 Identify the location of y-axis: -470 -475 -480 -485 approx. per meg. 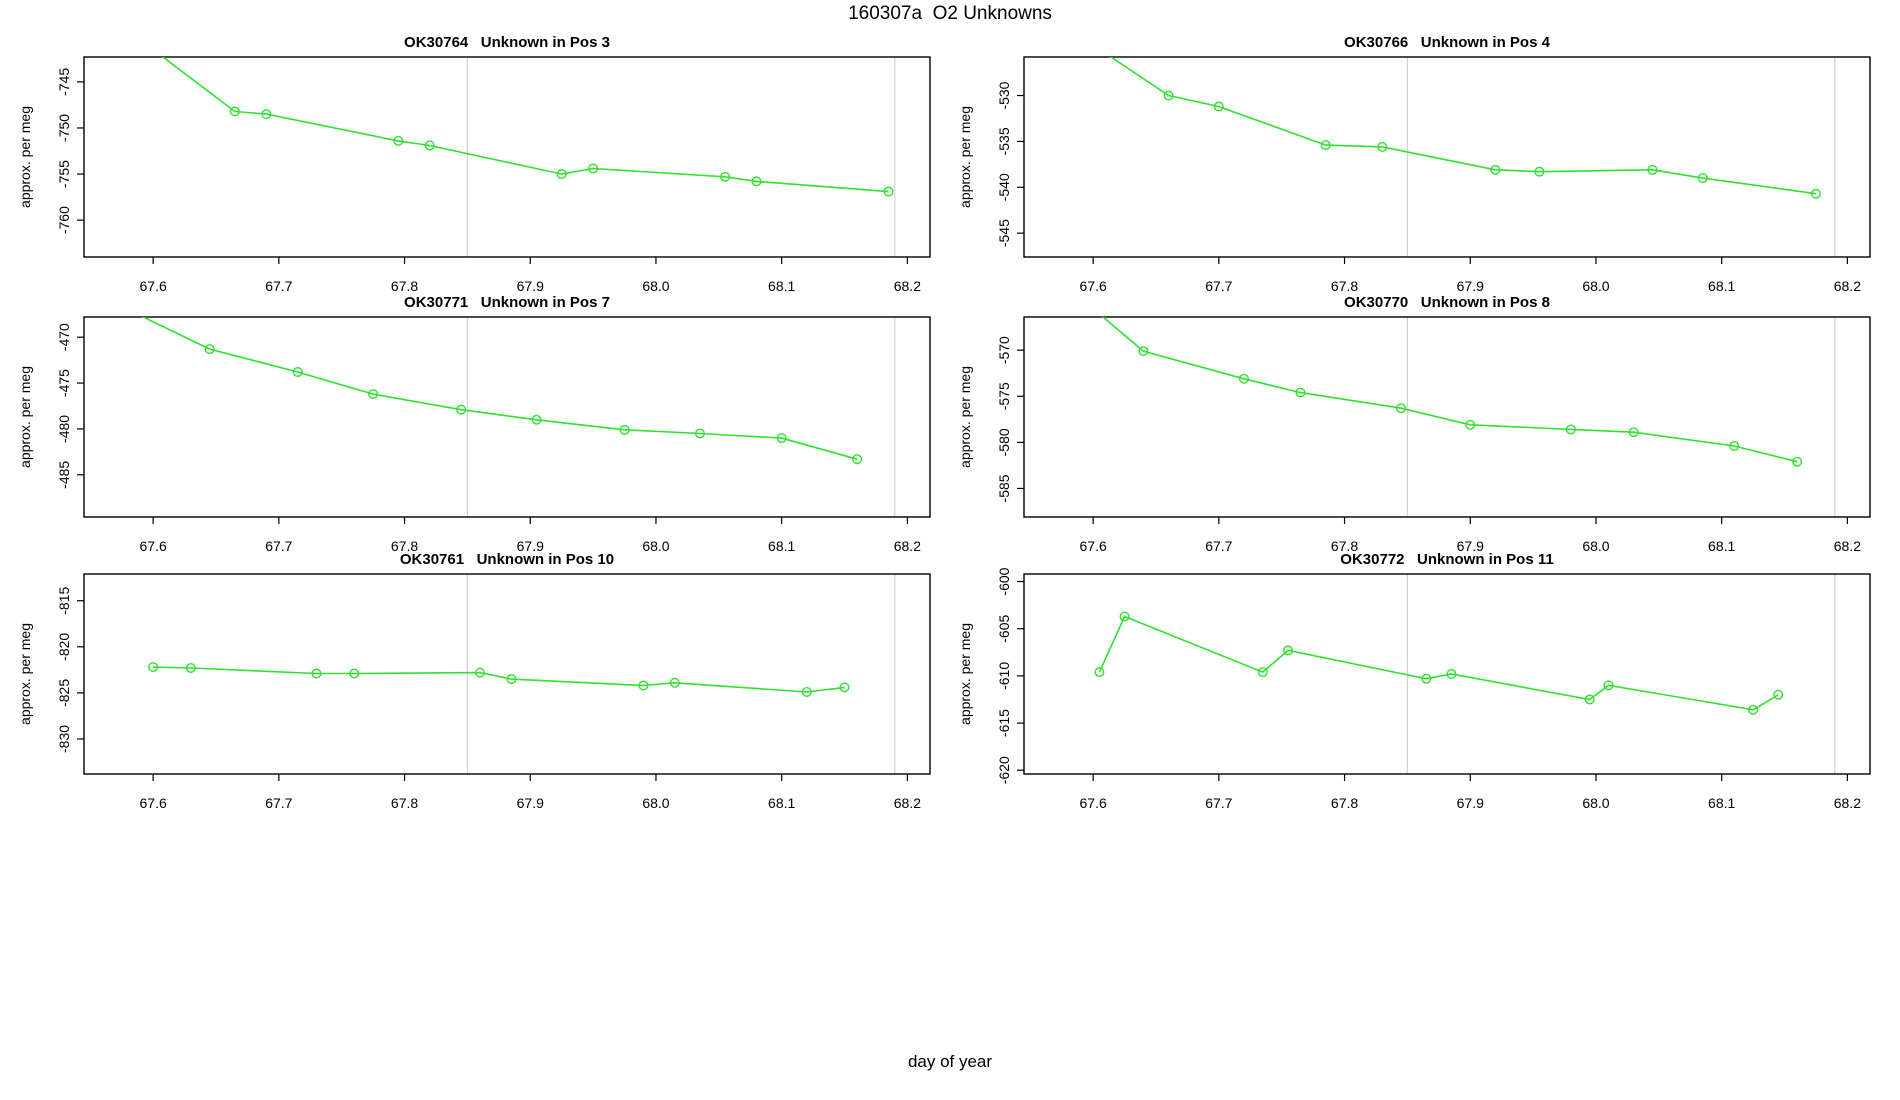
(50, 406).